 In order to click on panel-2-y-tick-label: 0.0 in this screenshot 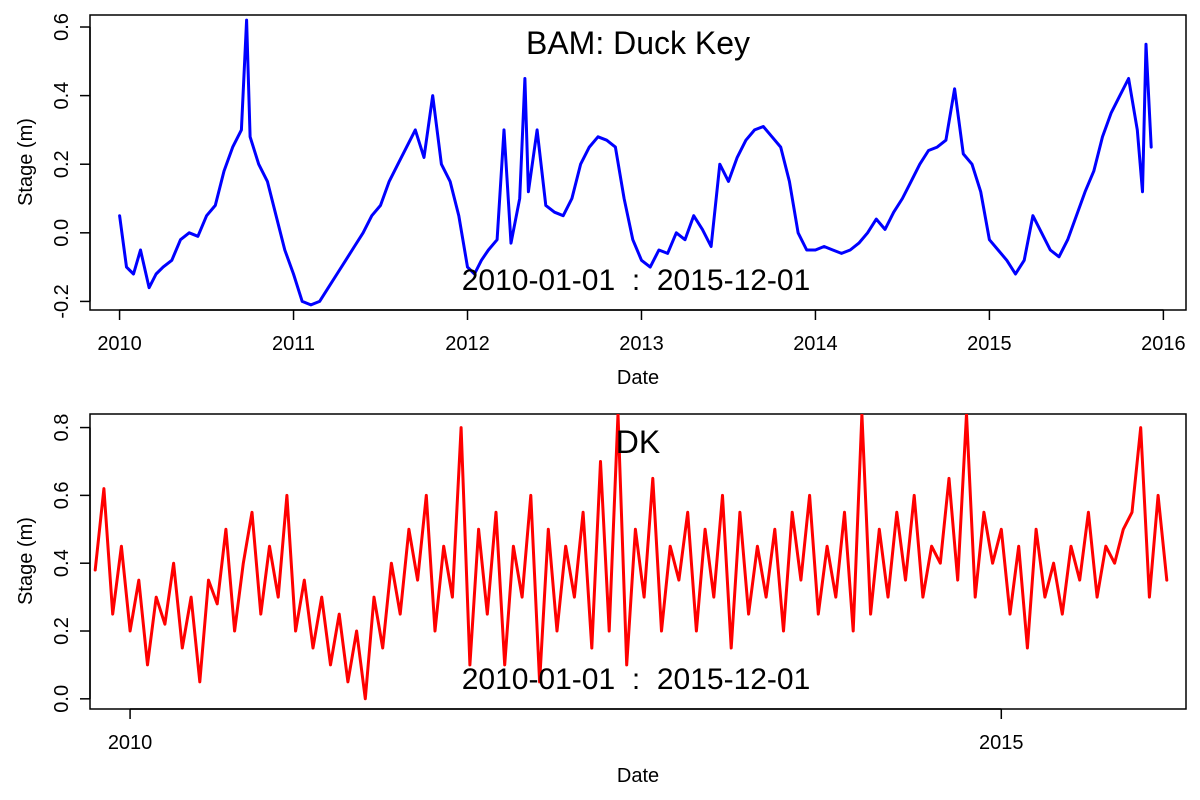, I will do `click(62, 699)`.